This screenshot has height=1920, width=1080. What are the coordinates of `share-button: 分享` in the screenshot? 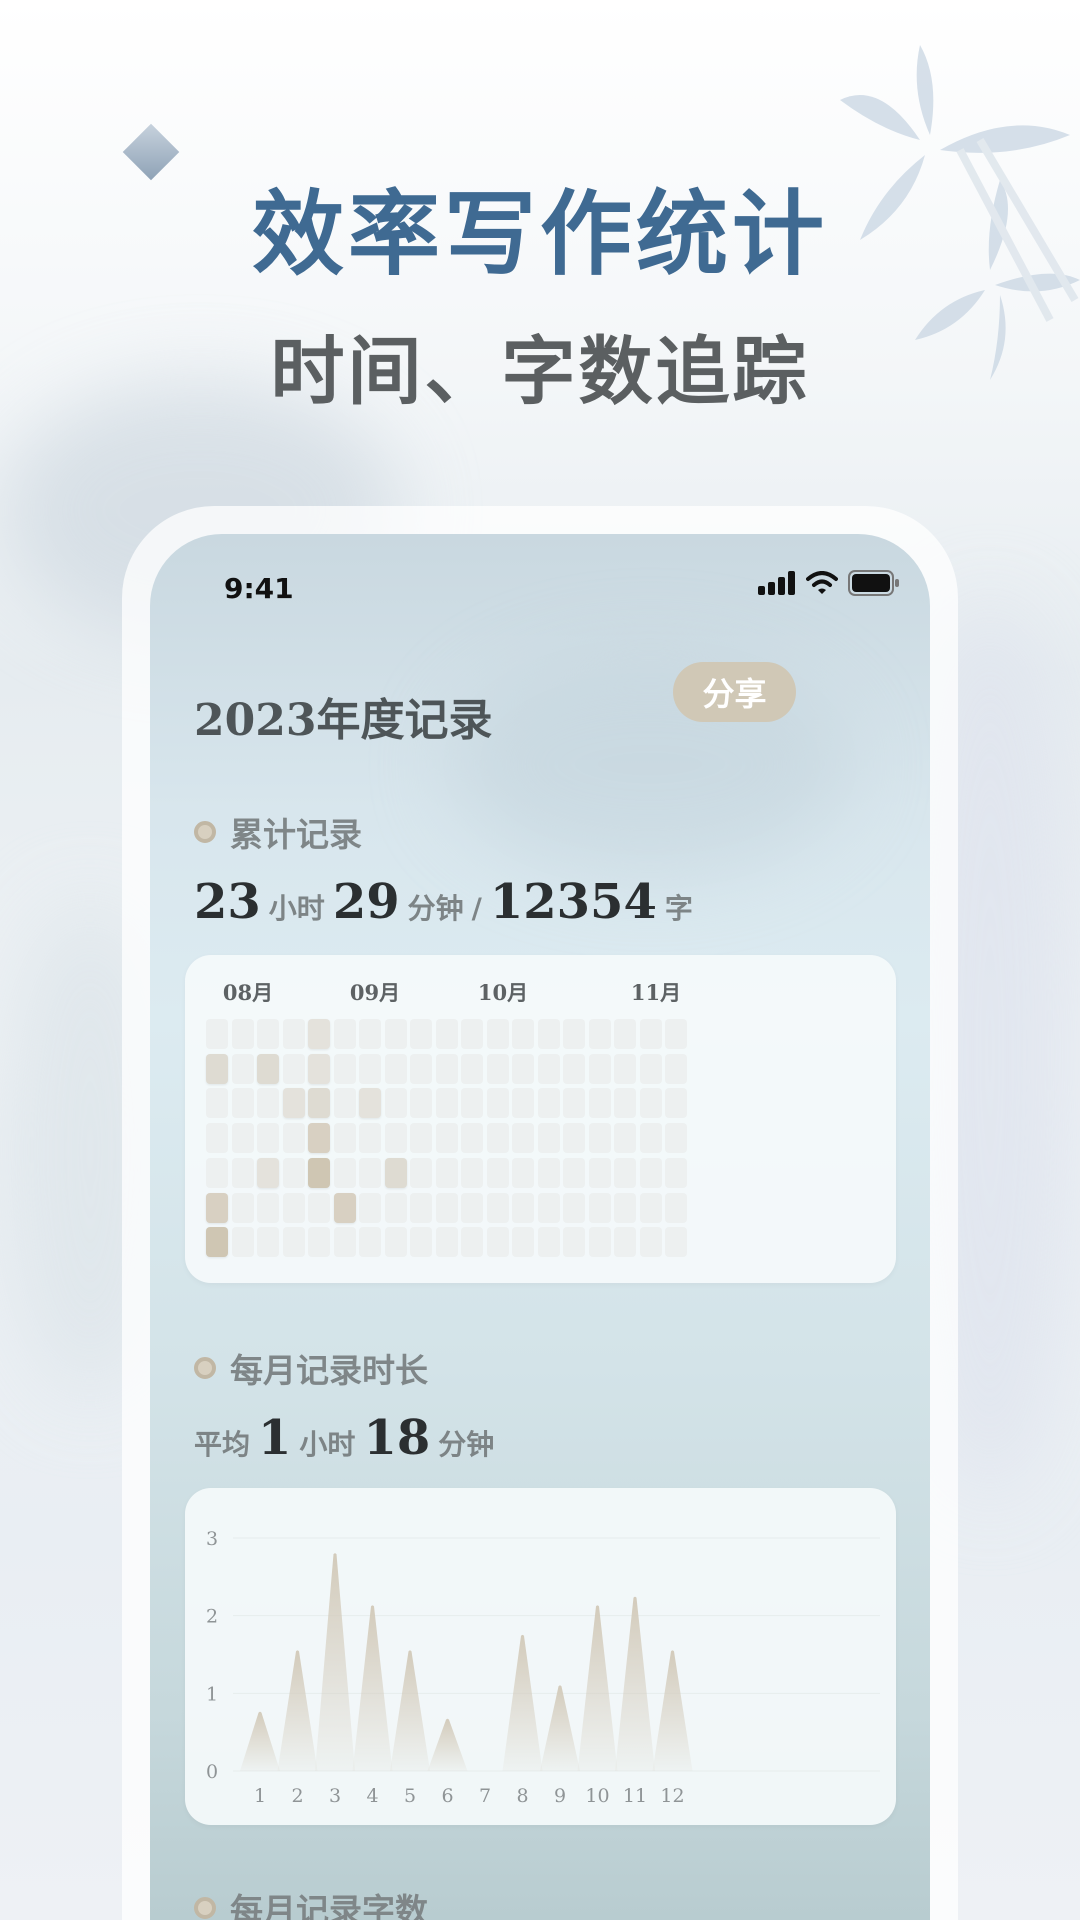 It's located at (734, 692).